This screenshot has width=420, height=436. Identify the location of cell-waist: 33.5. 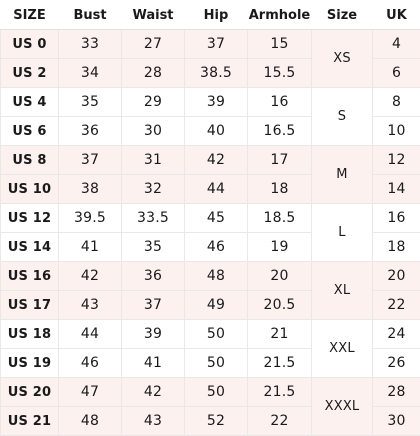
(153, 218).